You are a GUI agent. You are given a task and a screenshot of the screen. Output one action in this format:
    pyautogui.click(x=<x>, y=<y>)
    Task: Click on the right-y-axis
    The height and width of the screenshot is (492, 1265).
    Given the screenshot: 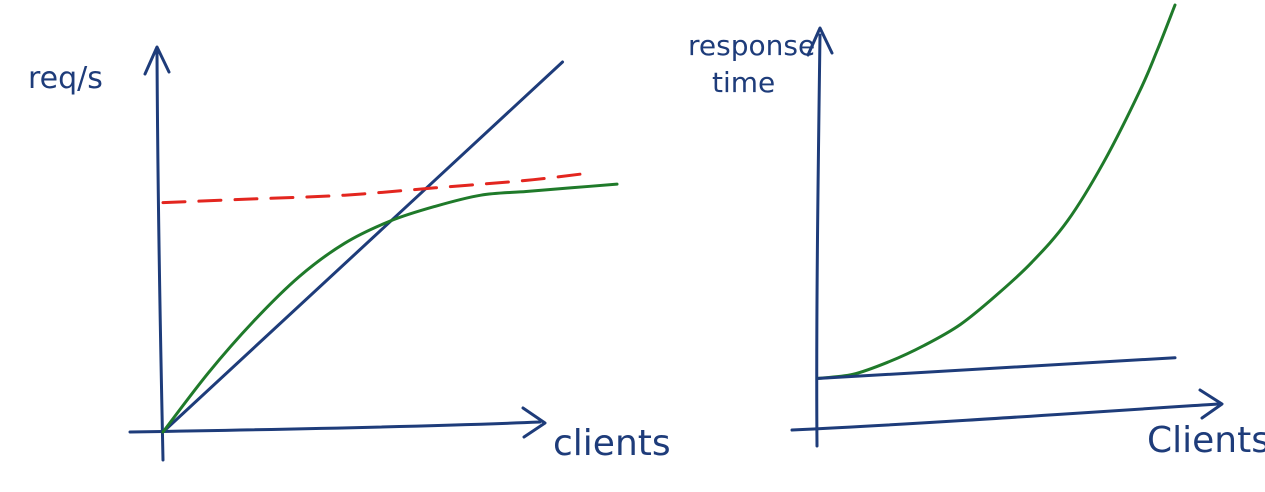 What is the action you would take?
    pyautogui.click(x=818, y=240)
    